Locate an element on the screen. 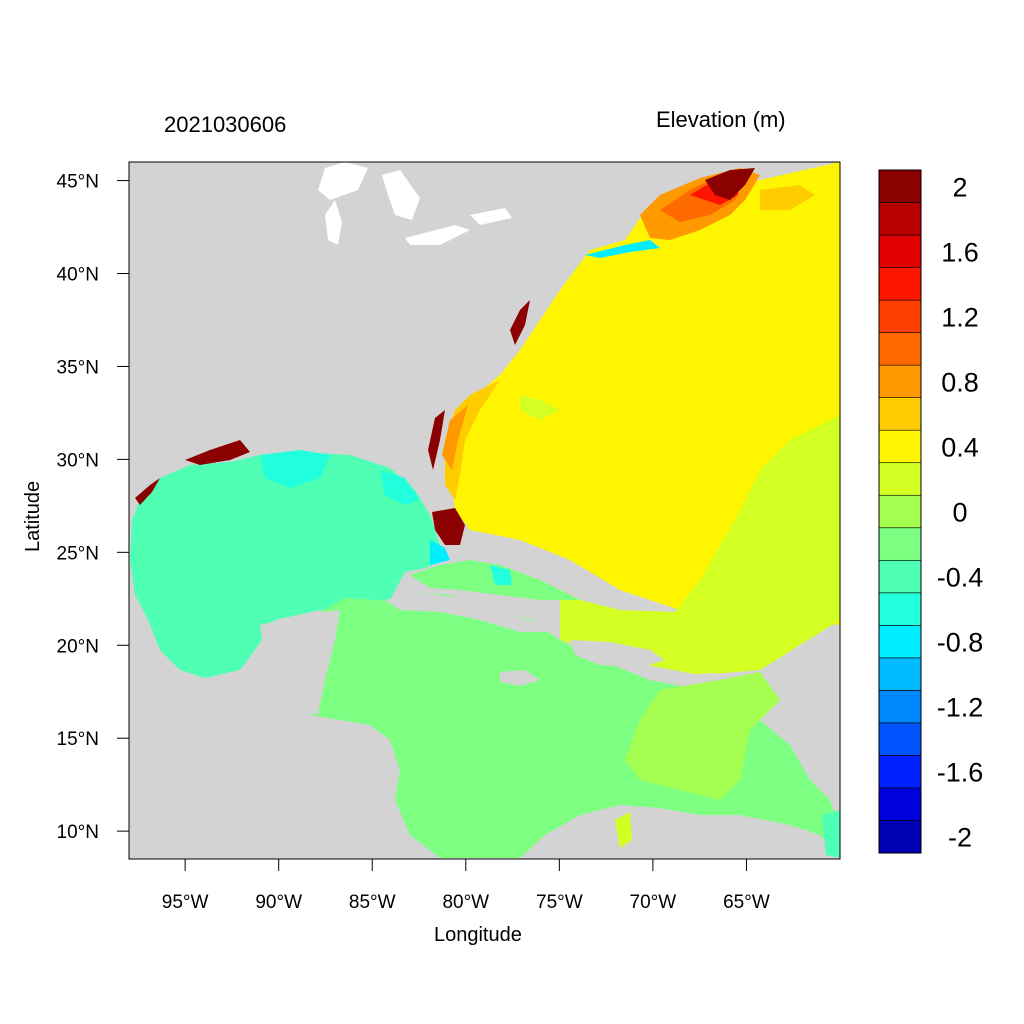 The image size is (1024, 1024). colorbar-label: 1.6 is located at coordinates (960, 252).